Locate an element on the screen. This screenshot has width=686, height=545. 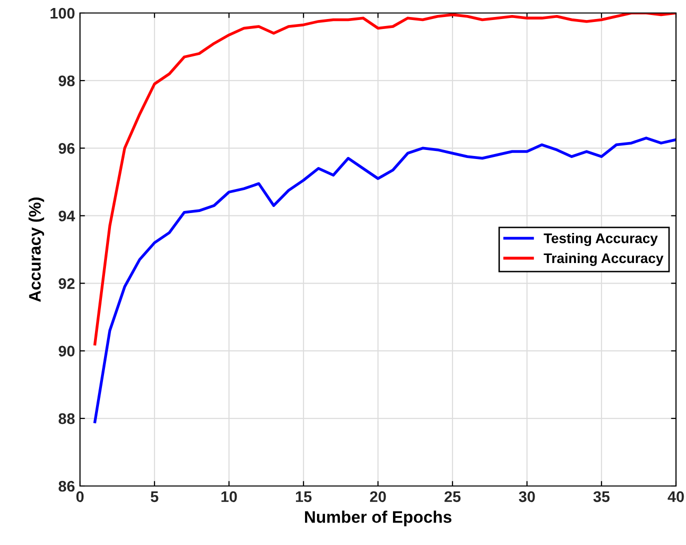
x-tick-label: 0 is located at coordinates (80, 496).